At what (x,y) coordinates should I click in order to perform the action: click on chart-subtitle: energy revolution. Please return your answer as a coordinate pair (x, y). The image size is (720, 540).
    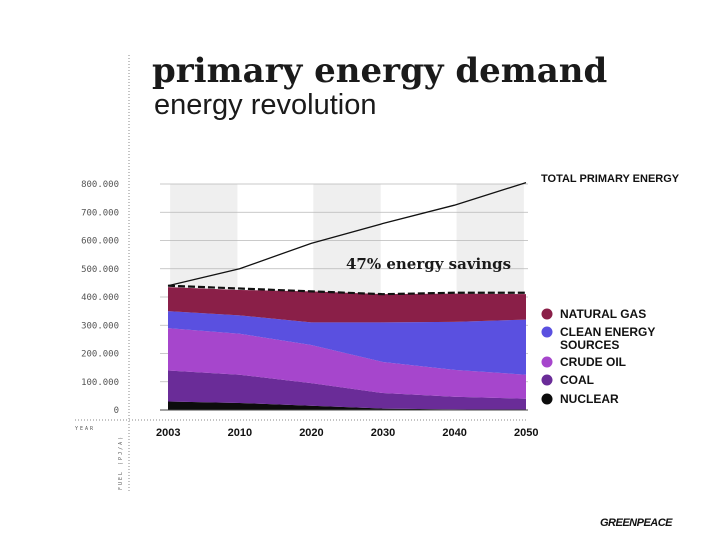
    Looking at the image, I should click on (265, 105).